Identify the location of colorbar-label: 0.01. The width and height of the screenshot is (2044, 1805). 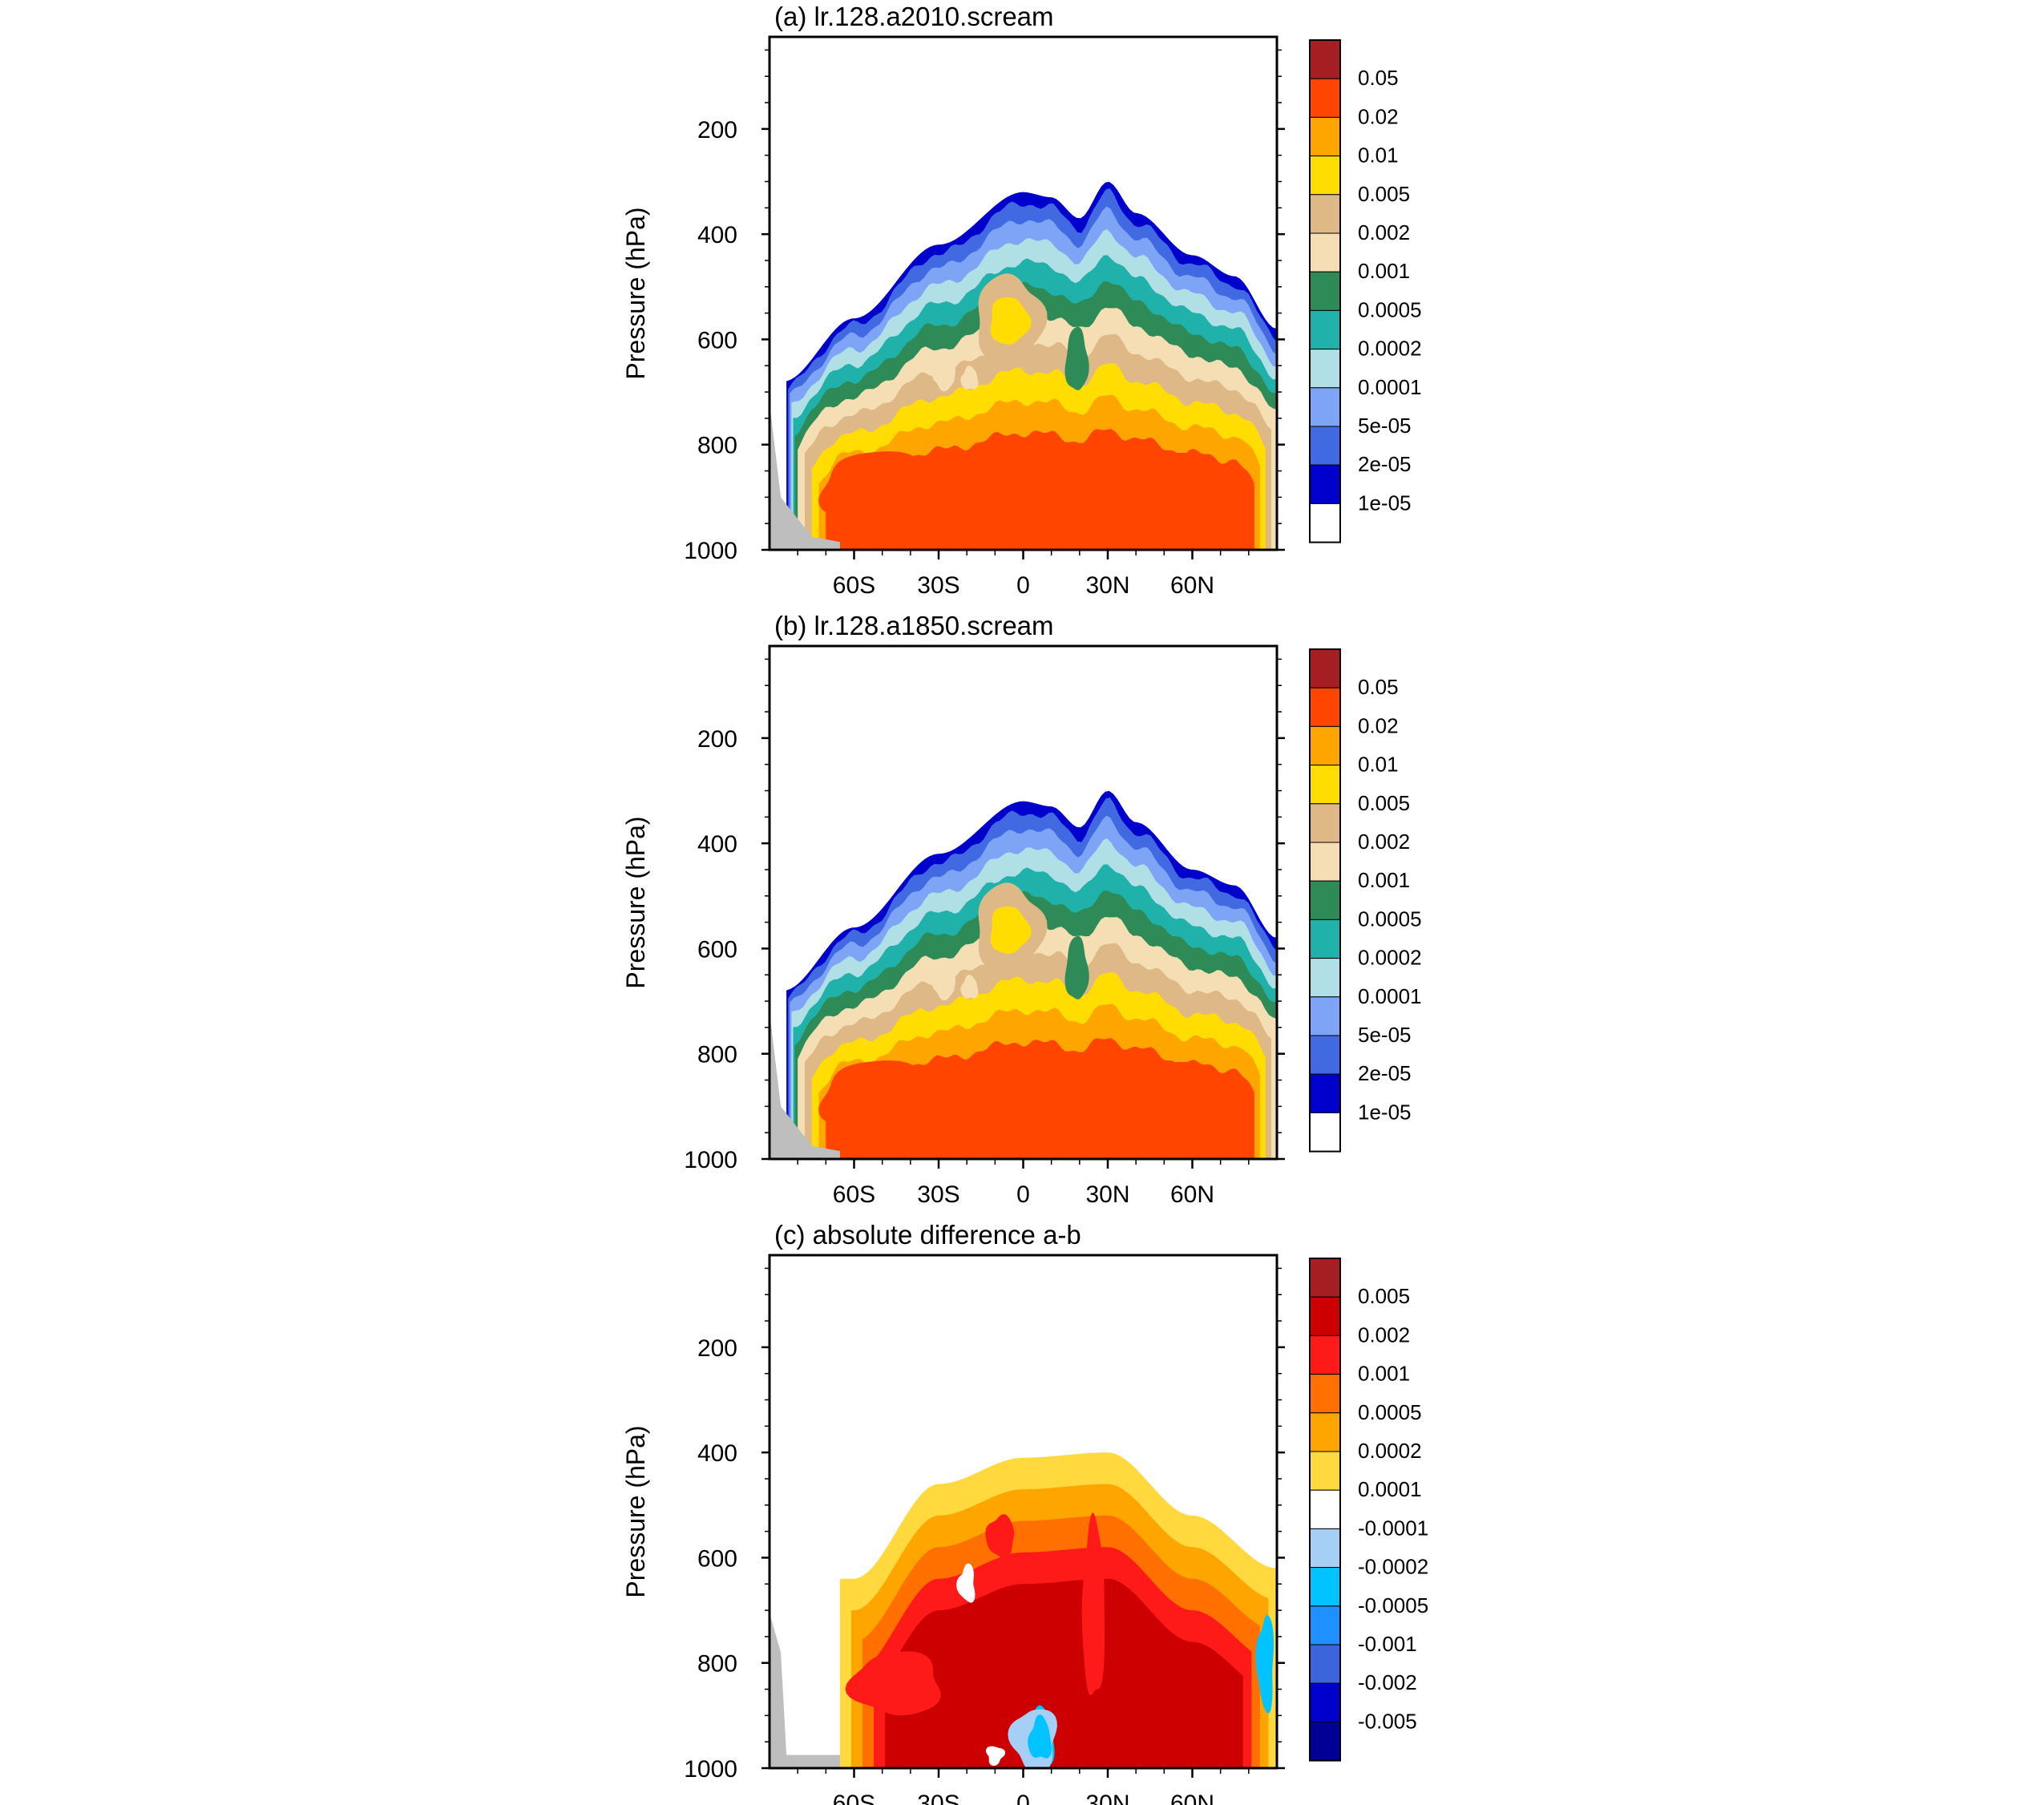
(1378, 765).